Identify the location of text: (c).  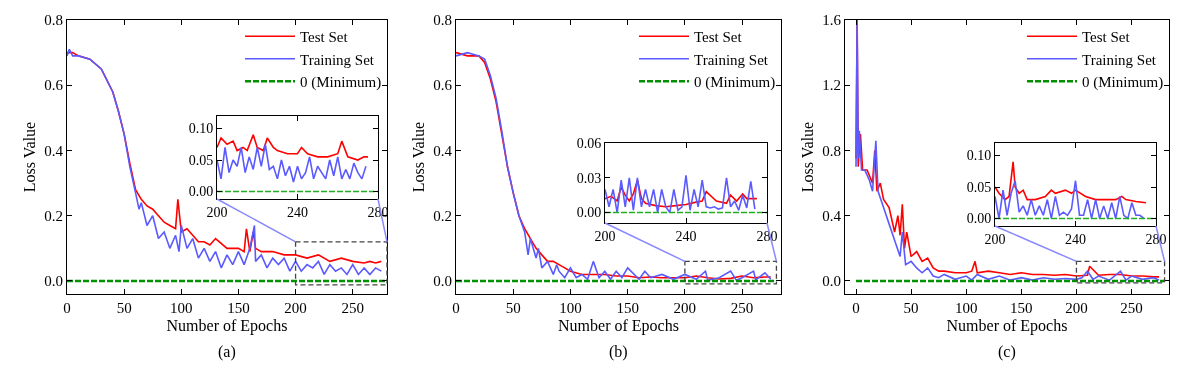
(1007, 352).